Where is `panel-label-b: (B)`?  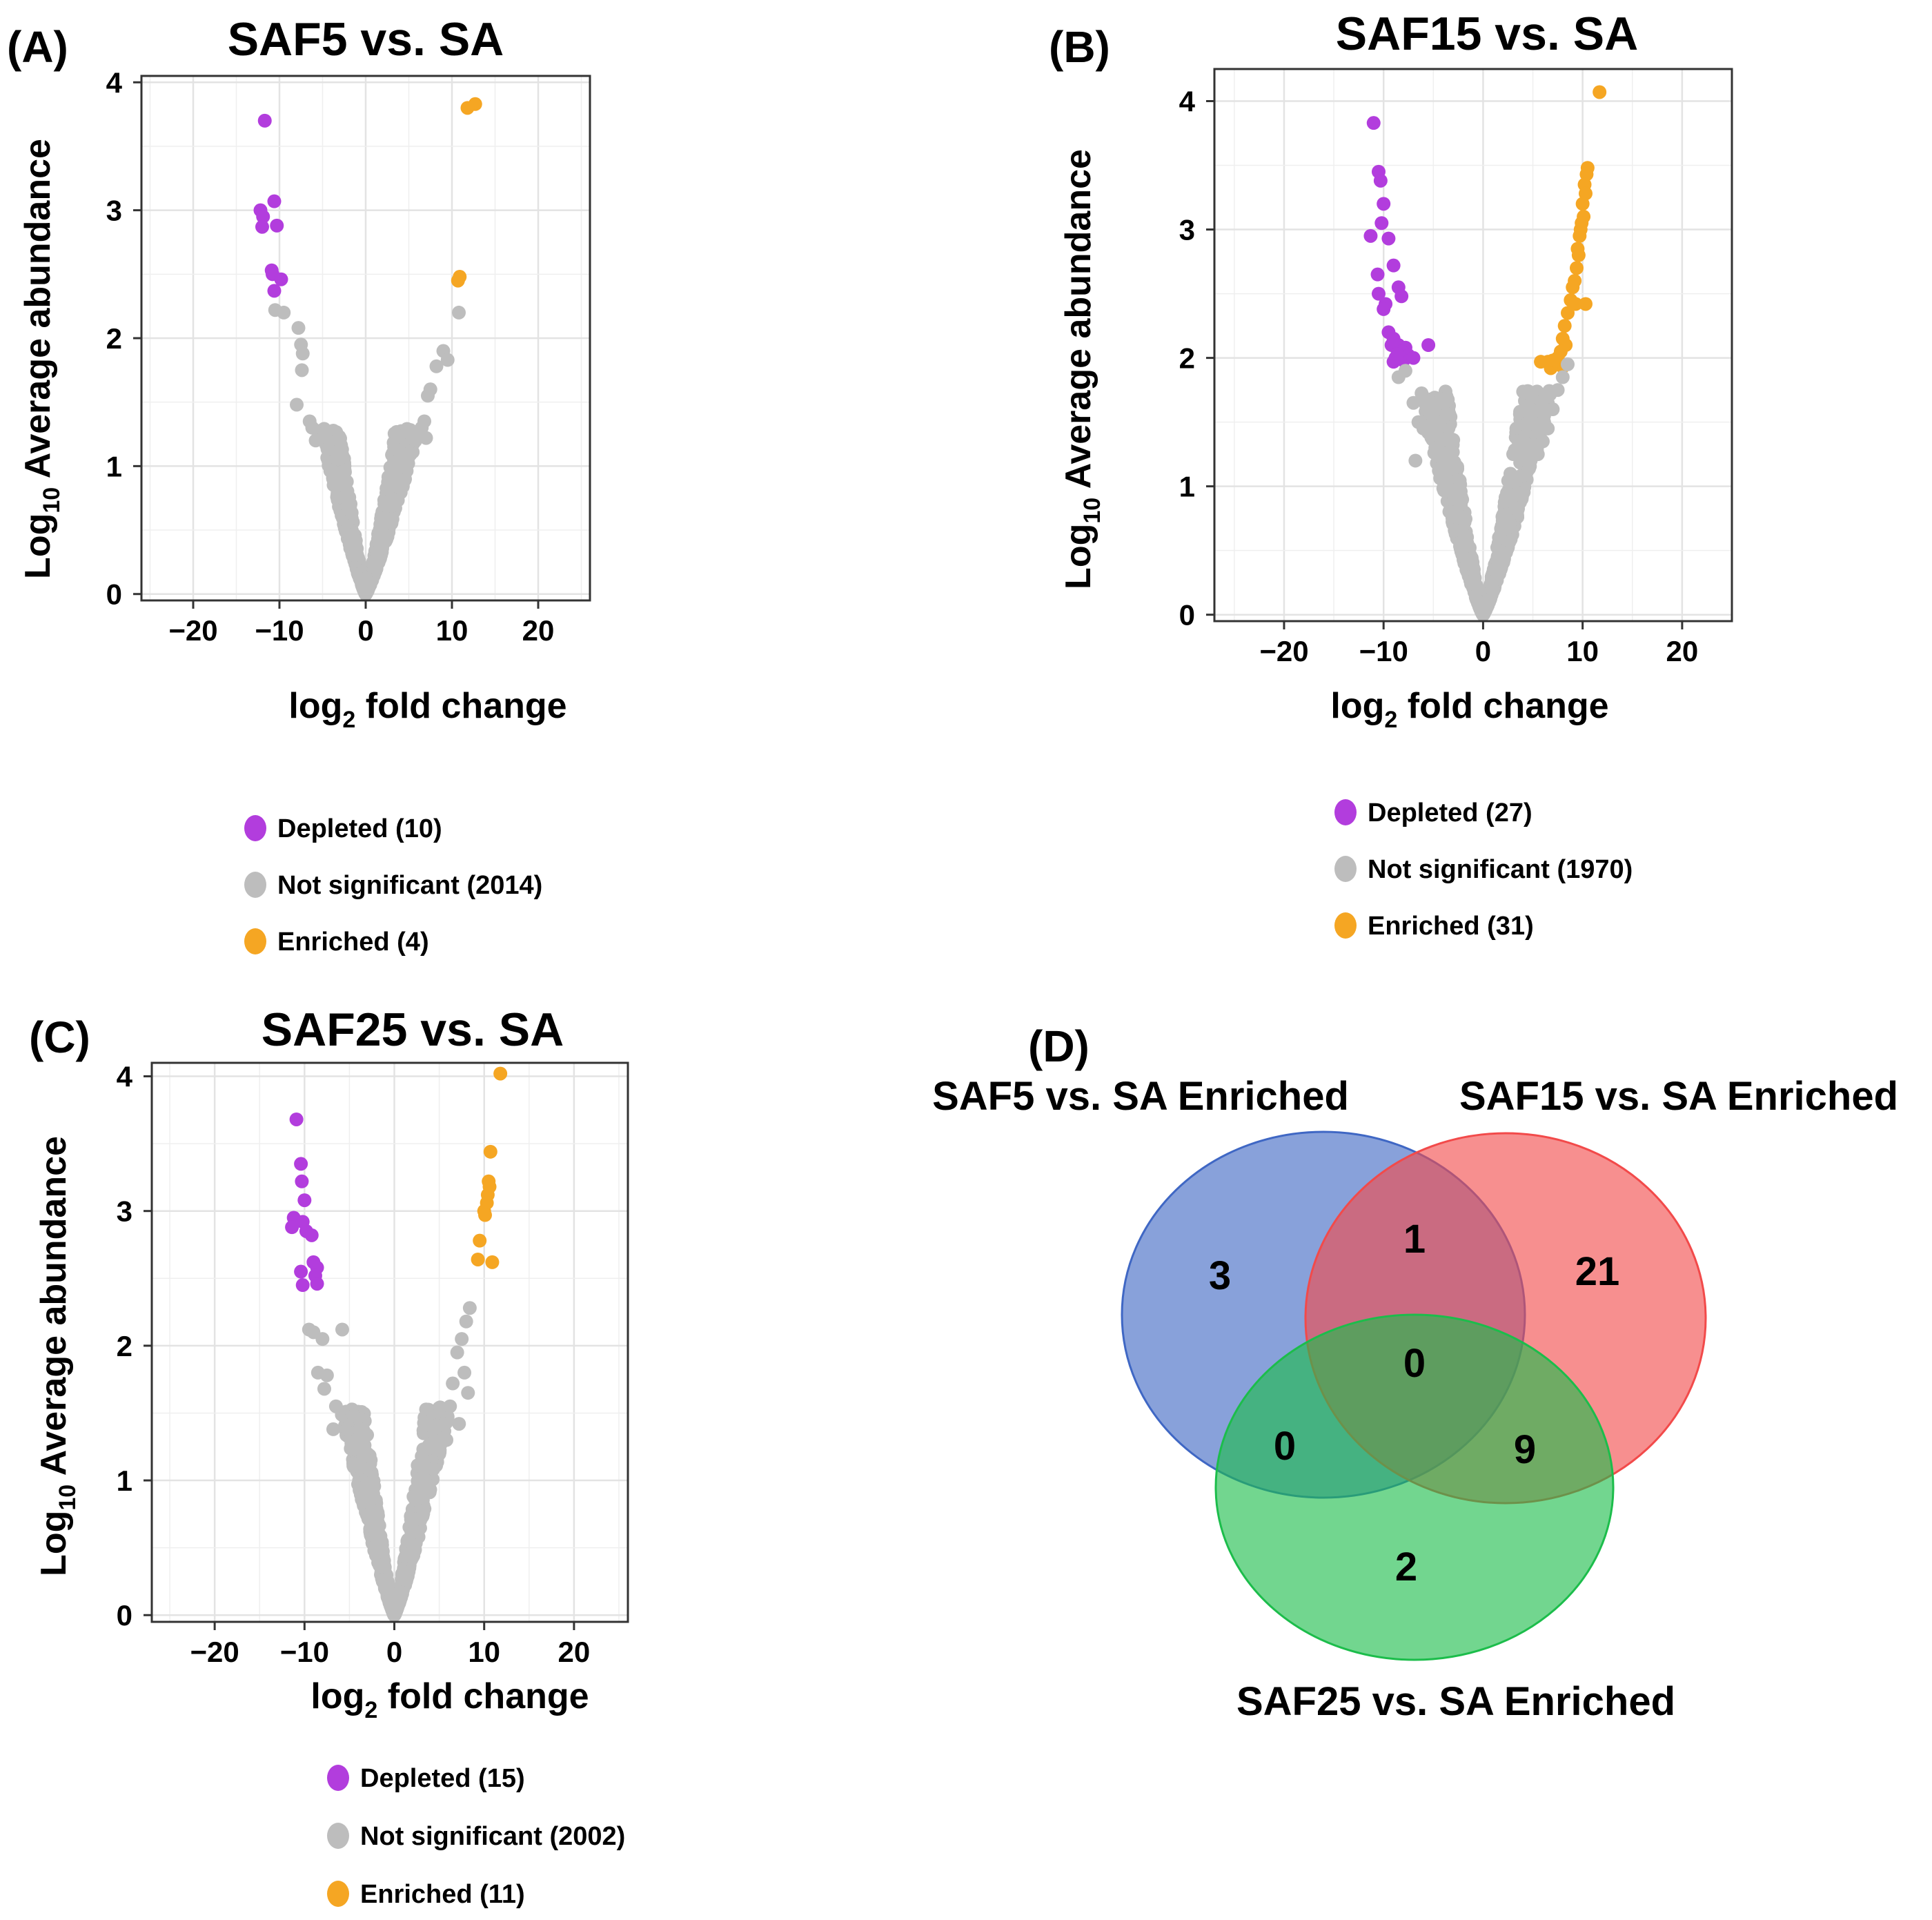
panel-label-b: (B) is located at coordinates (1079, 47).